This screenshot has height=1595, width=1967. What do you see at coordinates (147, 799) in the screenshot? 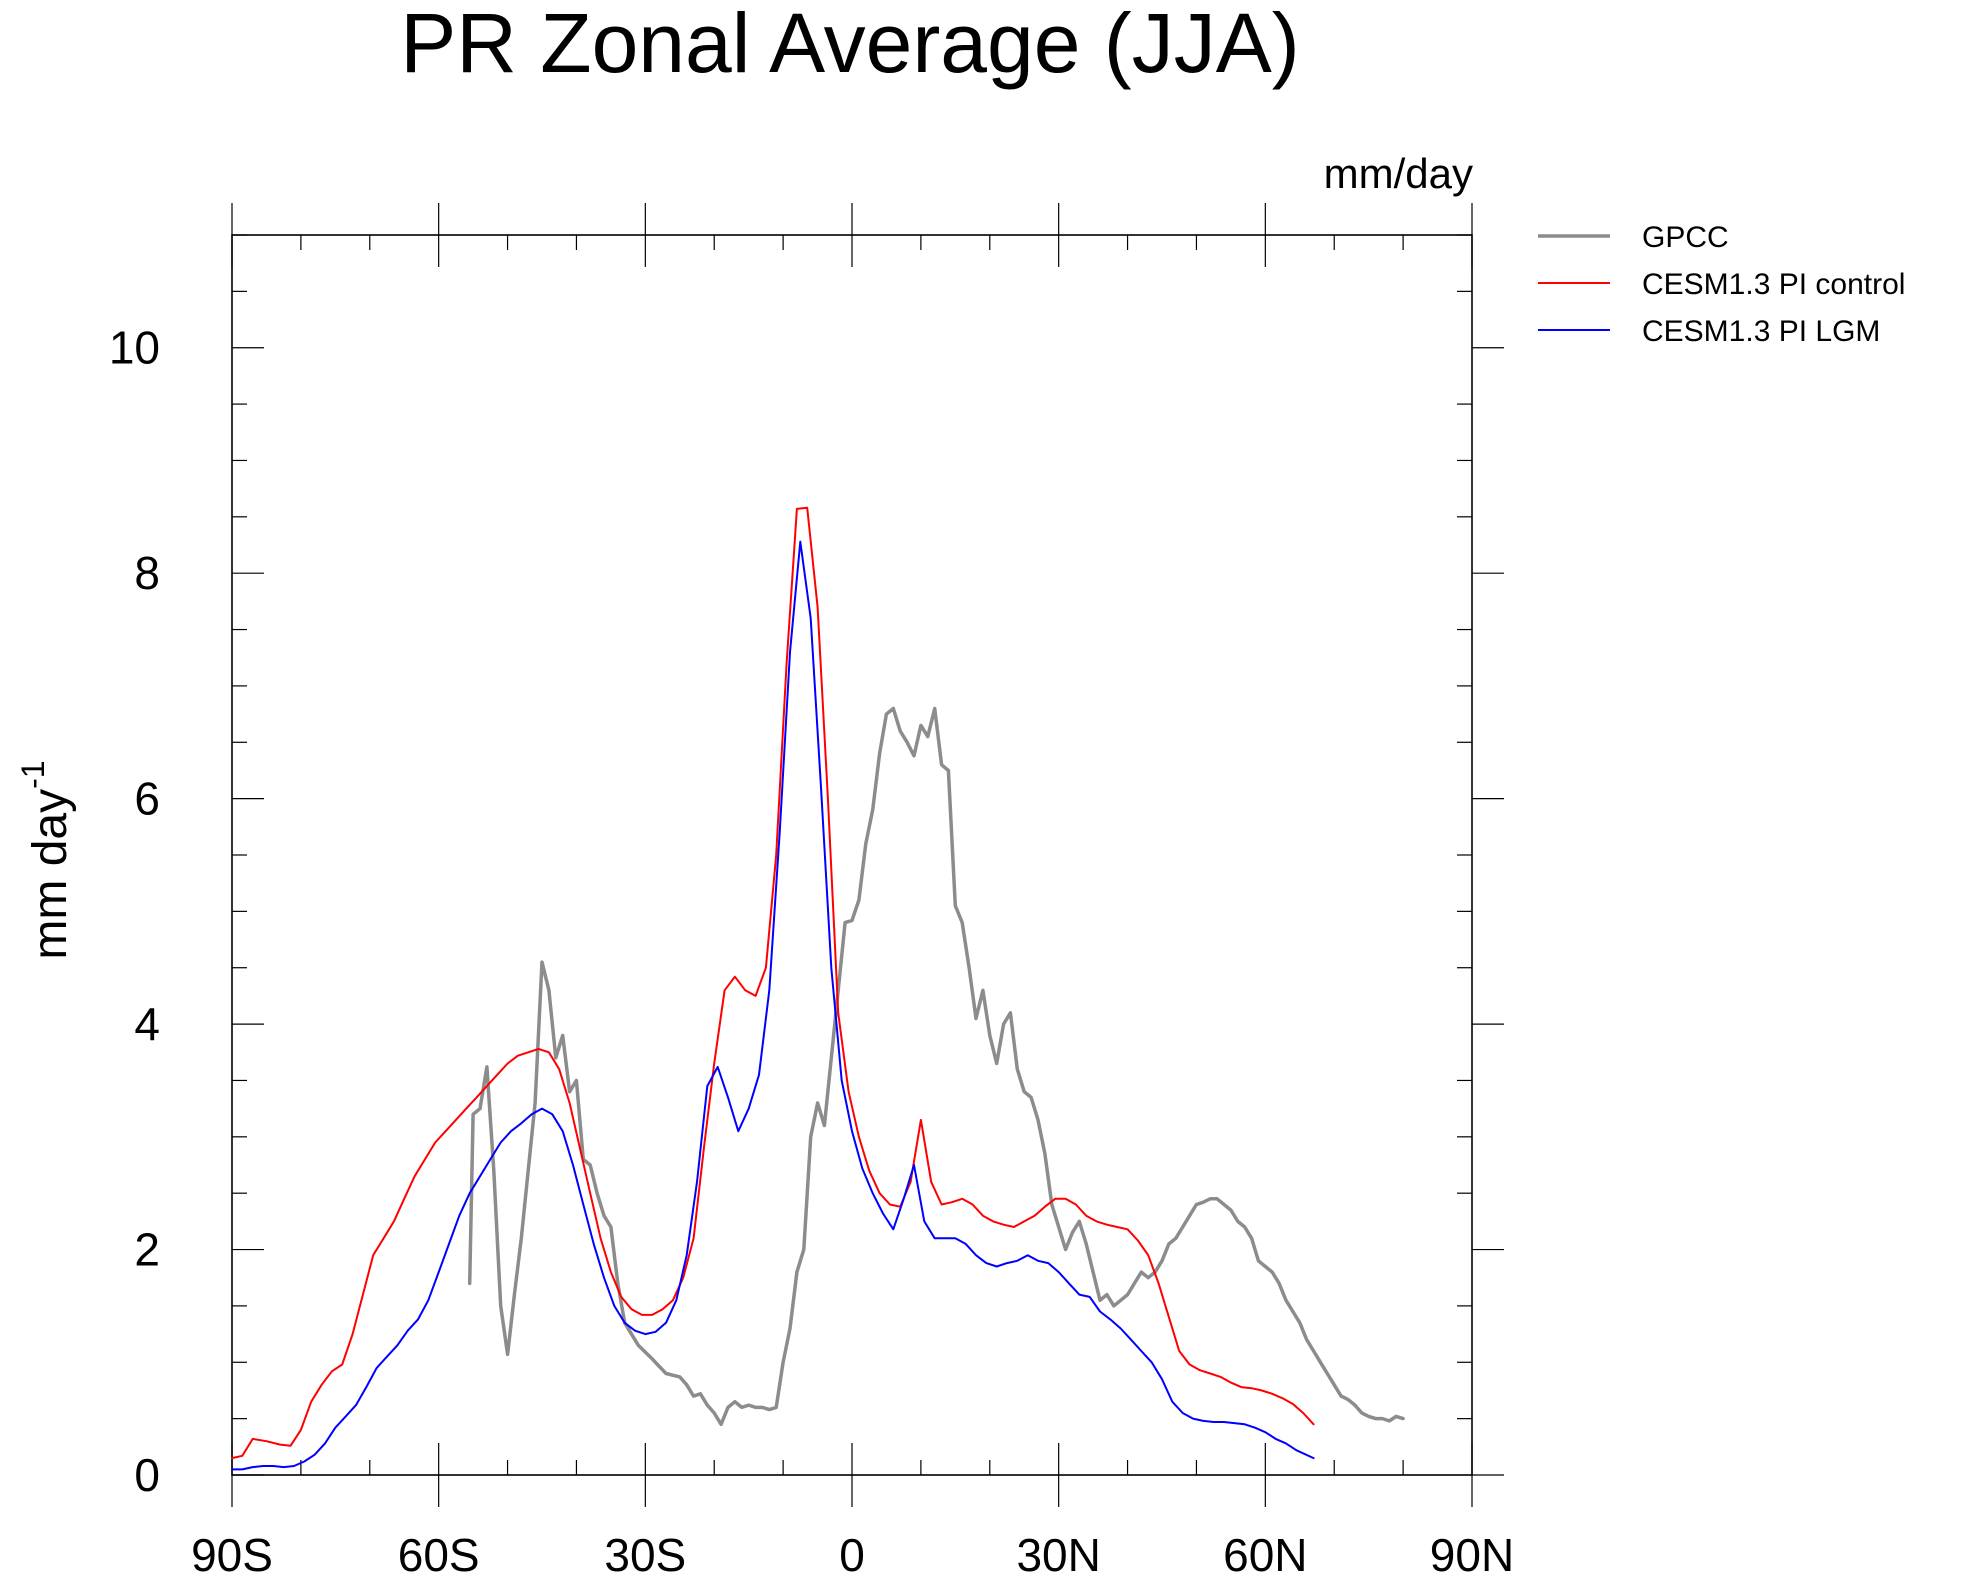
I see `y-tick-label: 6` at bounding box center [147, 799].